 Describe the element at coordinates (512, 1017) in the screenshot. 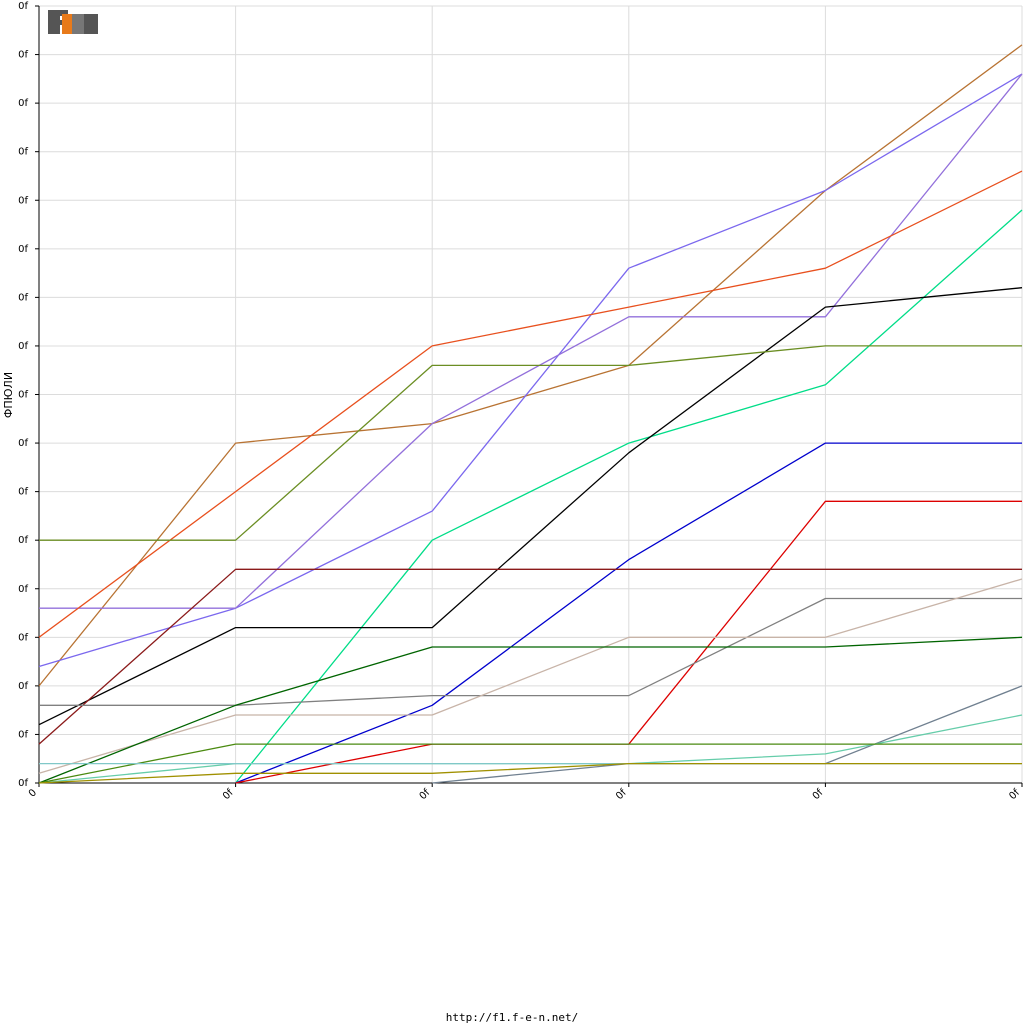

I see `footer-url: http://f1.f-e-n.net/` at that location.